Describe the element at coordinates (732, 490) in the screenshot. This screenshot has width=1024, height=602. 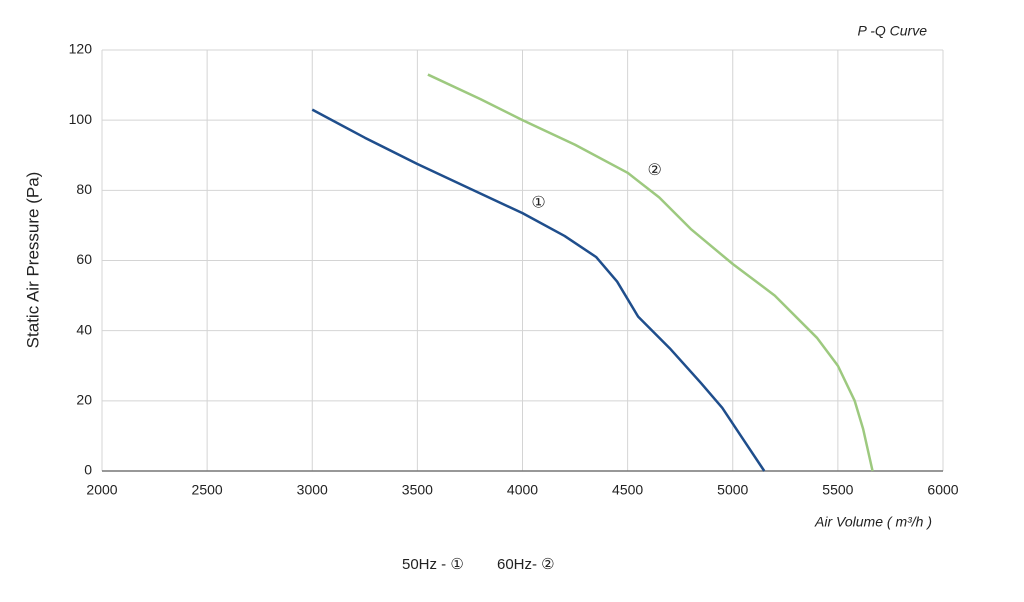
I see `x-tick-label: 5000` at that location.